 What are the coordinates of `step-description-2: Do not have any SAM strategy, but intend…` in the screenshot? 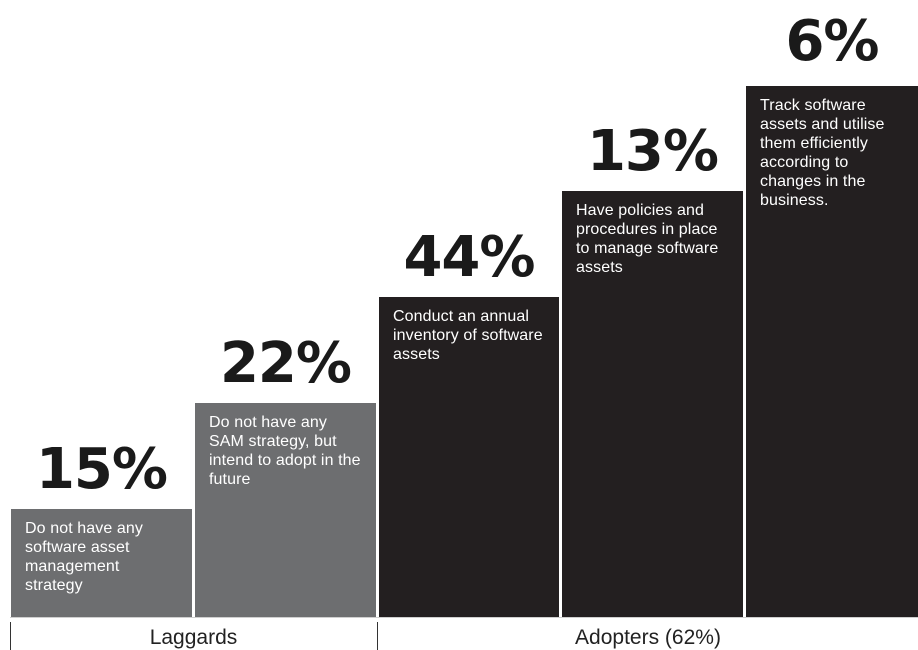 It's located at (285, 451).